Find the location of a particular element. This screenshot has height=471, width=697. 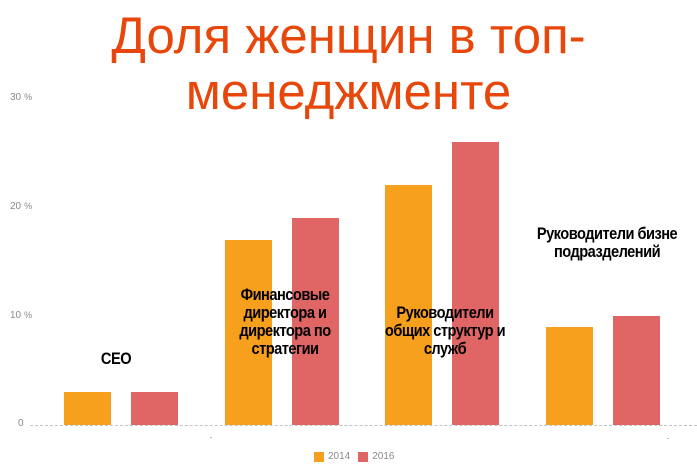

y-tick-30: 30% is located at coordinates (21, 97).